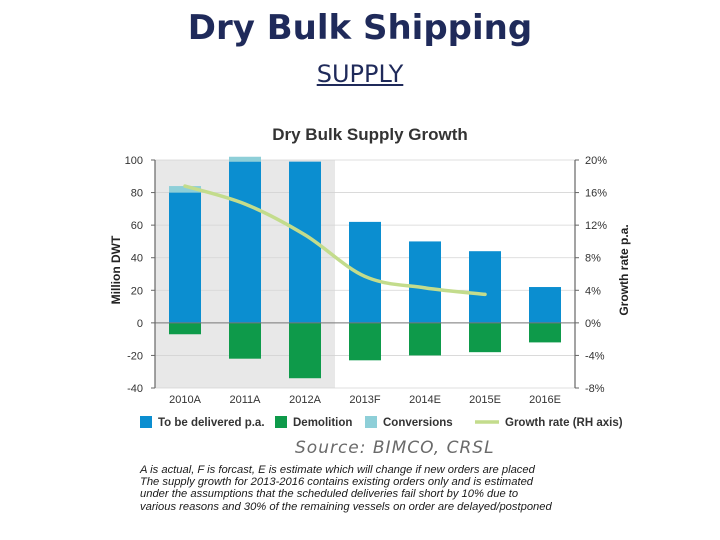 Image resolution: width=720 pixels, height=540 pixels. Describe the element at coordinates (116, 269) in the screenshot. I see `y-axis-label: Million DWT` at that location.